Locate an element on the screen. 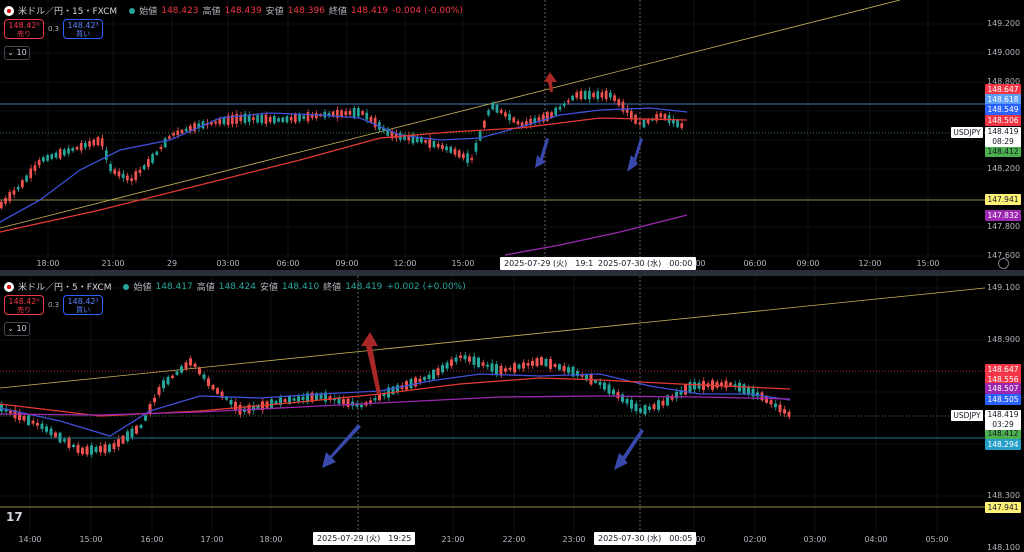  time-tick-label: 18:00 is located at coordinates (271, 539).